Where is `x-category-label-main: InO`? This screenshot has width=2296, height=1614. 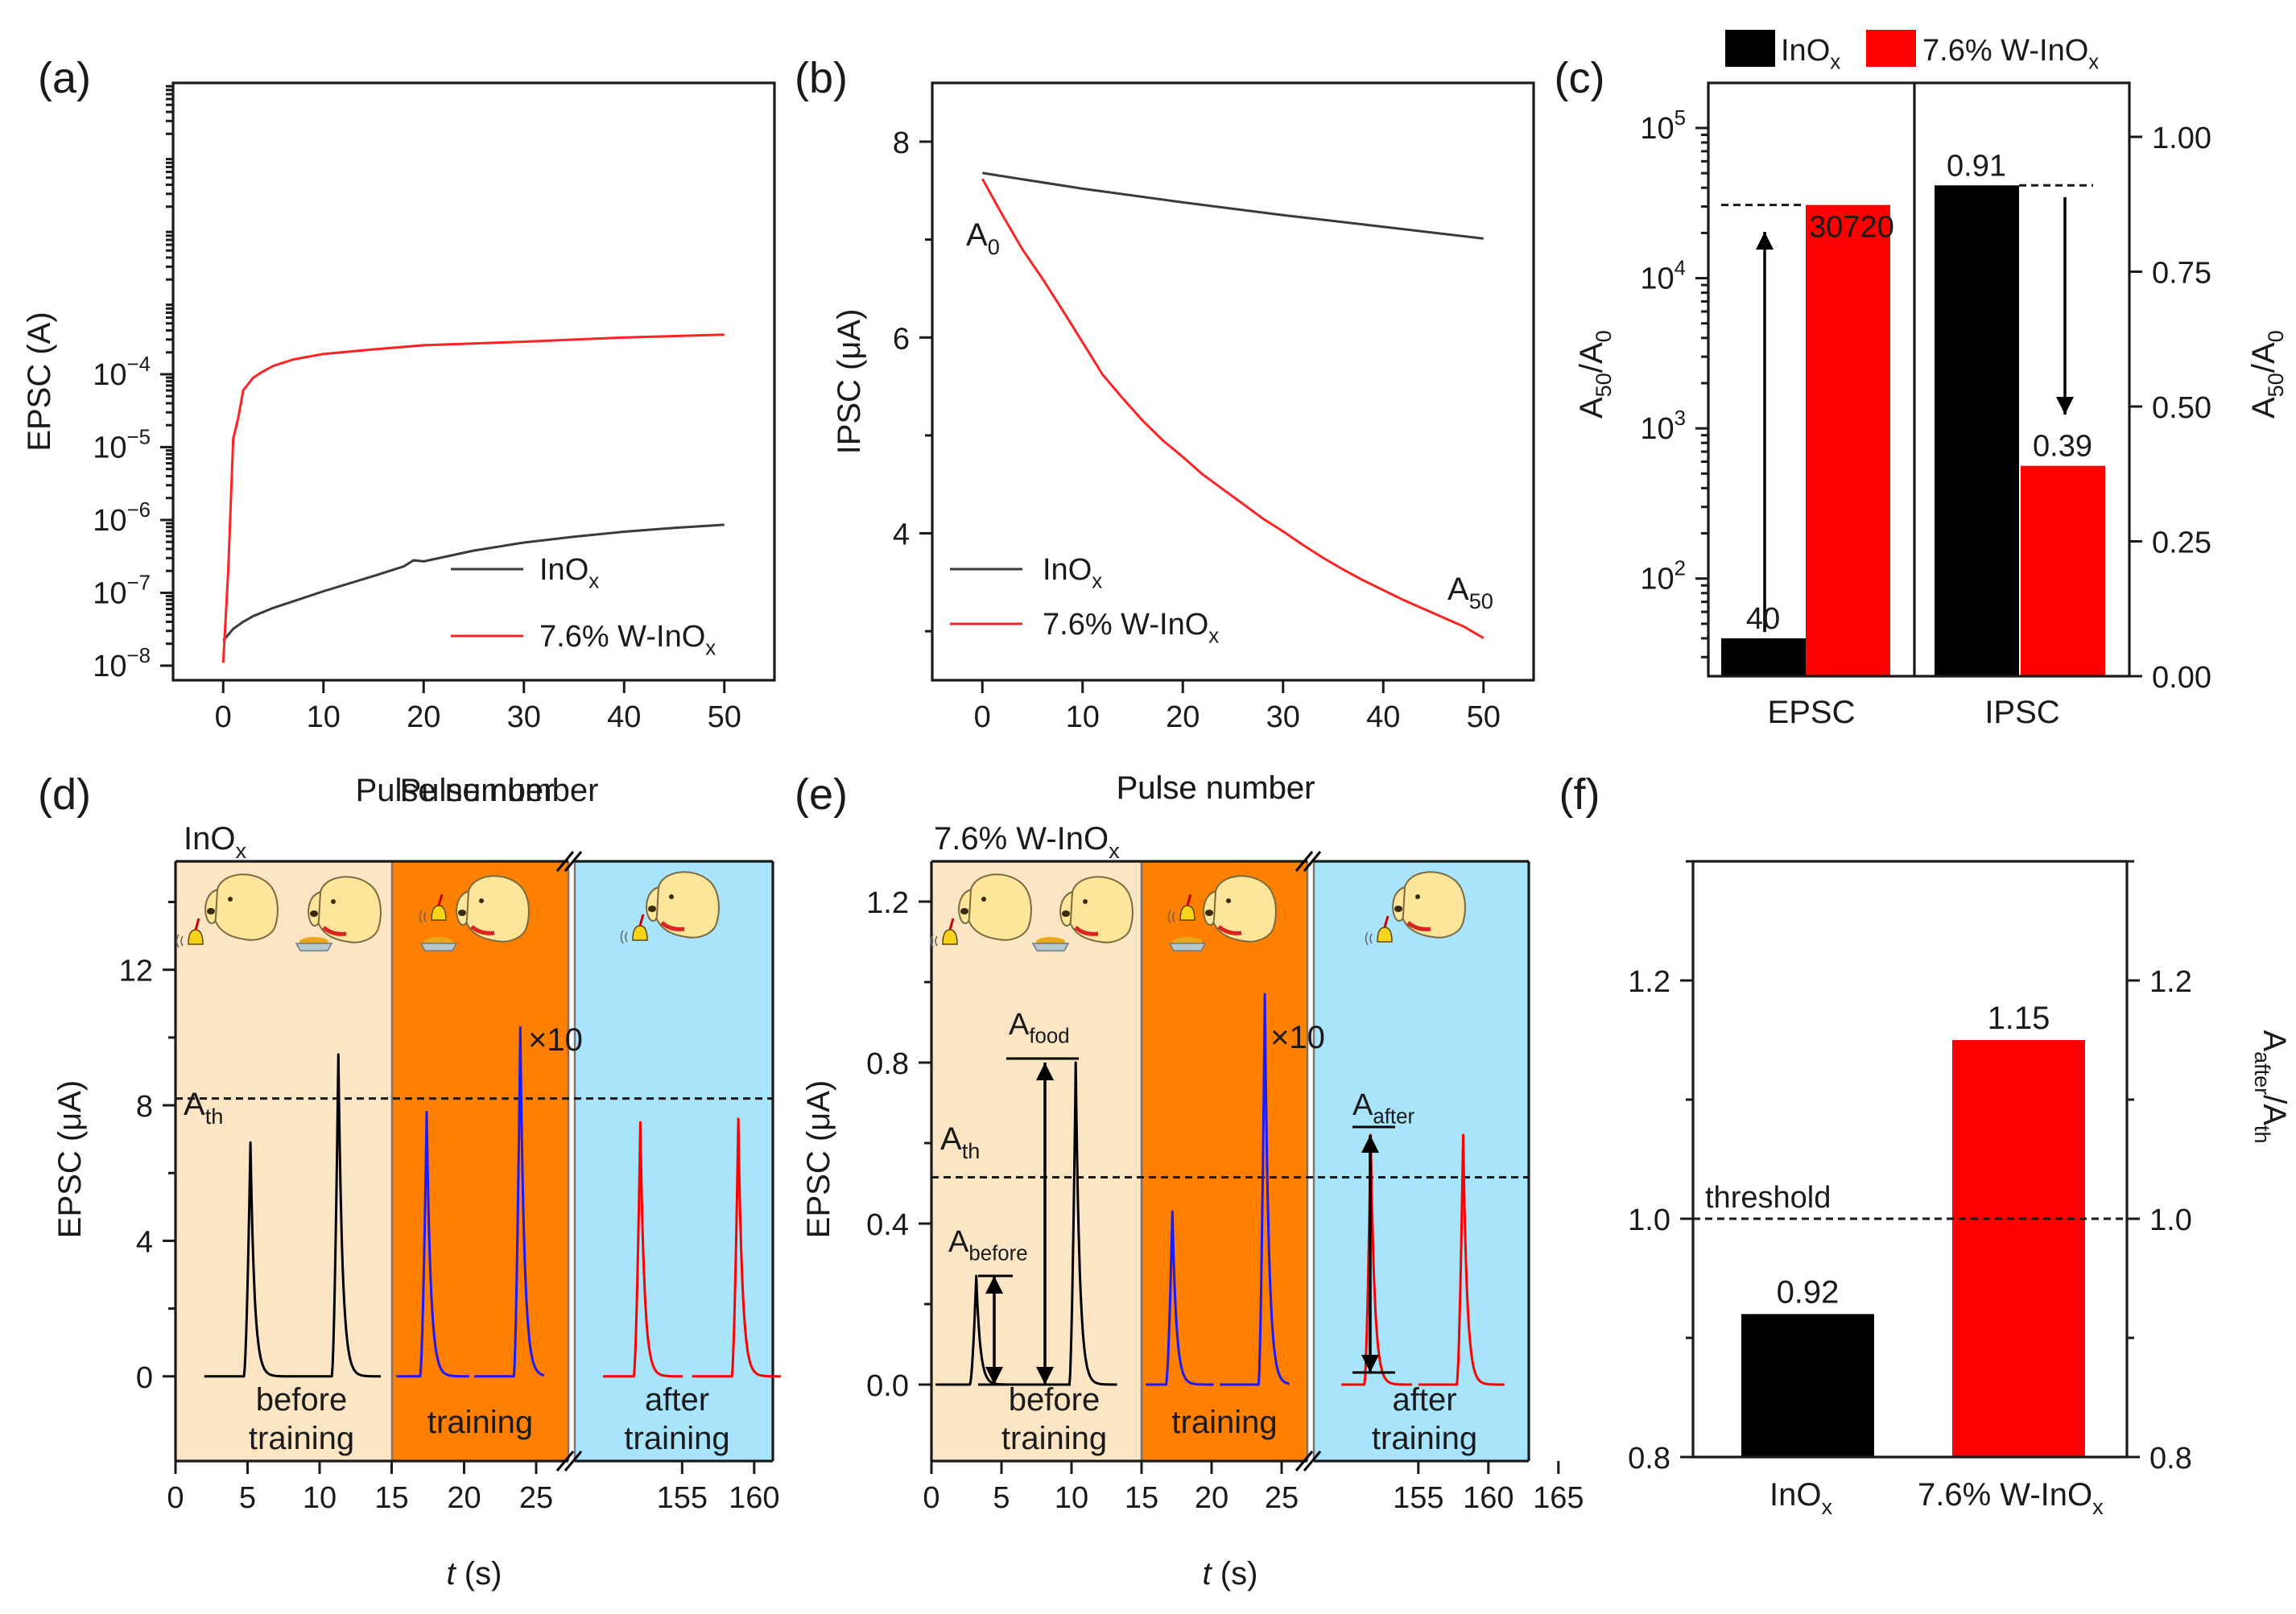 x-category-label-main: InO is located at coordinates (1795, 1495).